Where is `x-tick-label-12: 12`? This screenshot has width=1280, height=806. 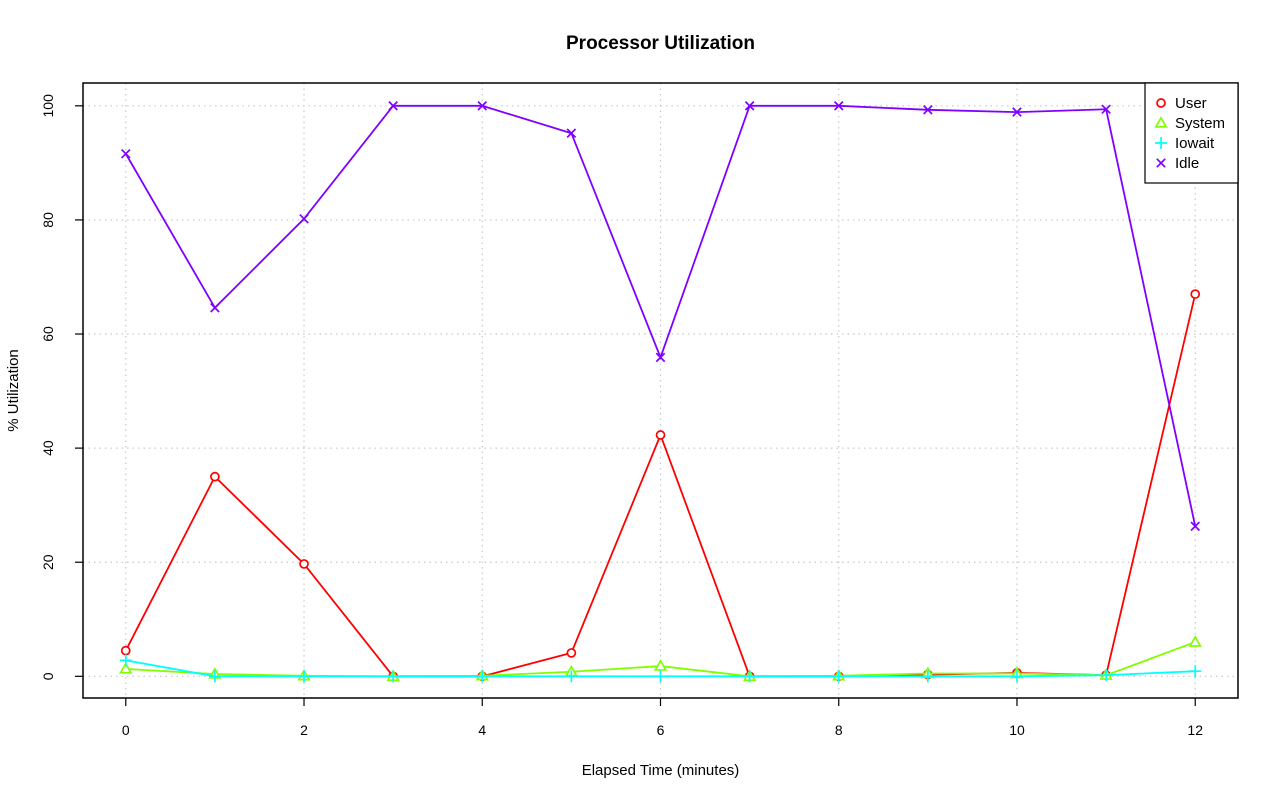
x-tick-label-12: 12 is located at coordinates (1195, 730).